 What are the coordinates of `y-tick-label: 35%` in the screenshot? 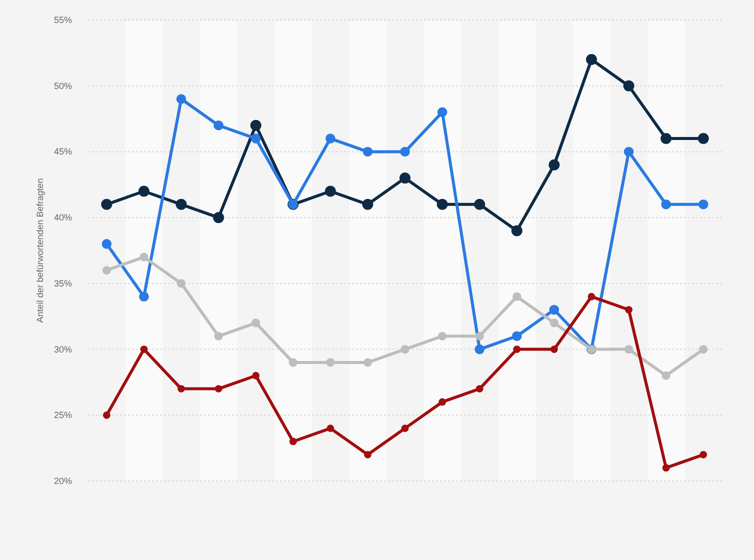 It's located at (63, 283).